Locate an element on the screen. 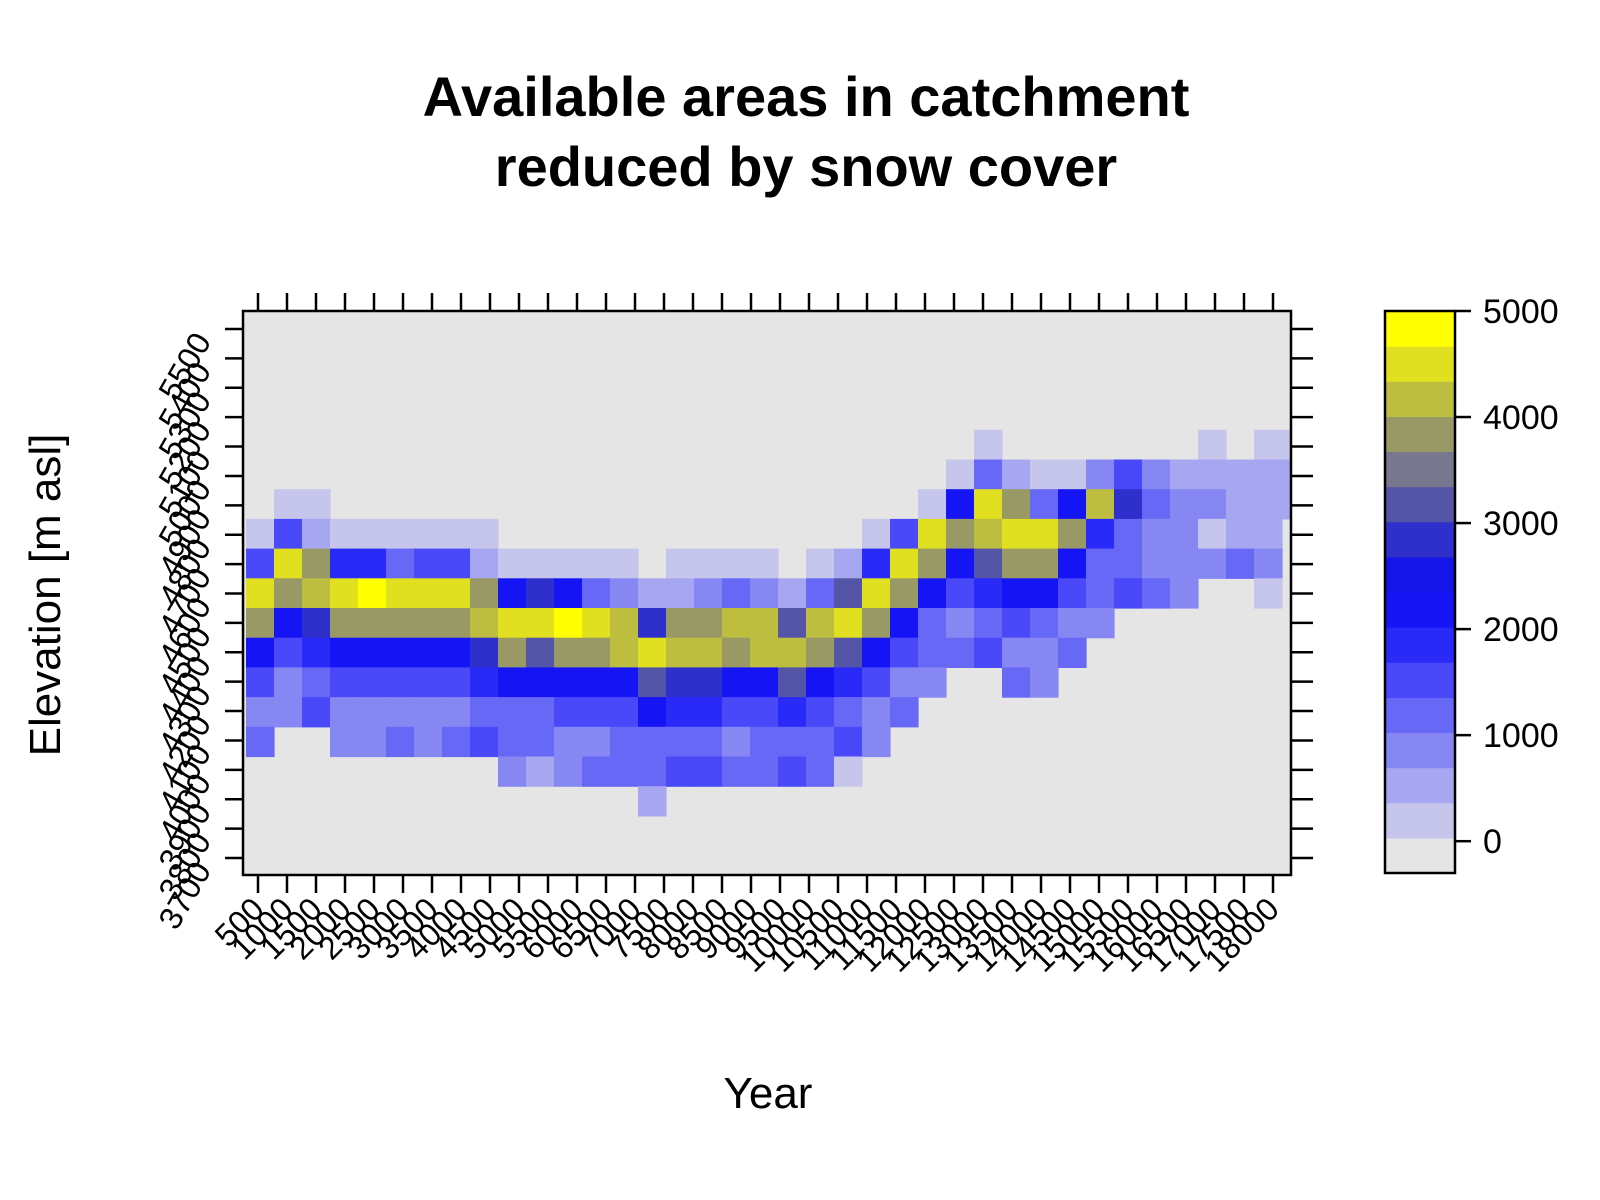 The image size is (1600, 1200). colorbar-tick-label: 3000 is located at coordinates (1521, 524).